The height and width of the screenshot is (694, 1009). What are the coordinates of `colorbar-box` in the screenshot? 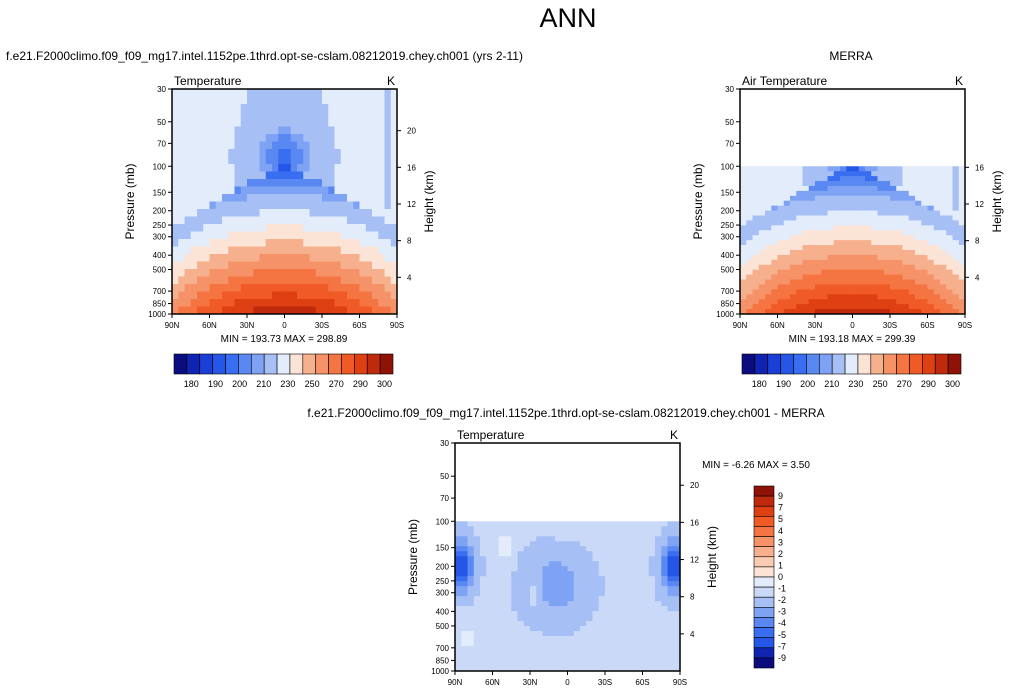 It's located at (954, 364).